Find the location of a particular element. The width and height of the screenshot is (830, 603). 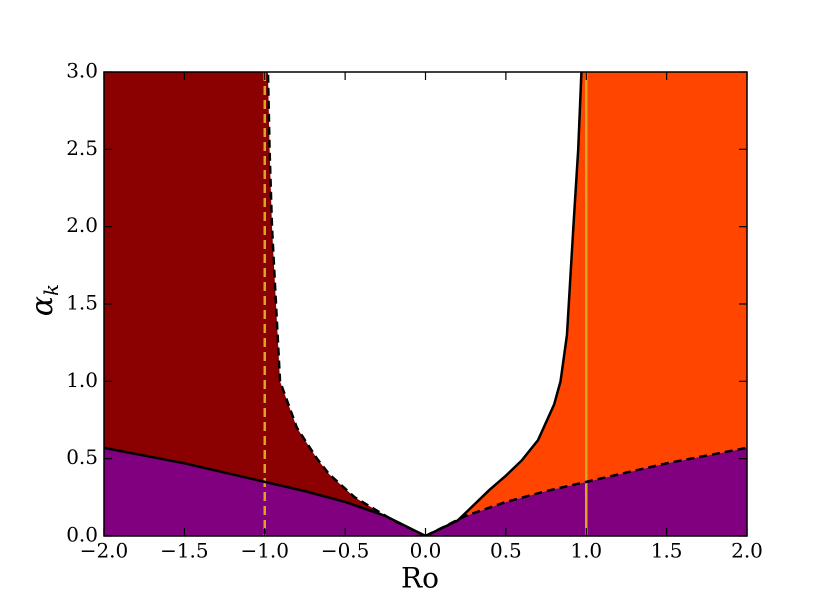

y-axis-label-main: α is located at coordinates (42, 306).